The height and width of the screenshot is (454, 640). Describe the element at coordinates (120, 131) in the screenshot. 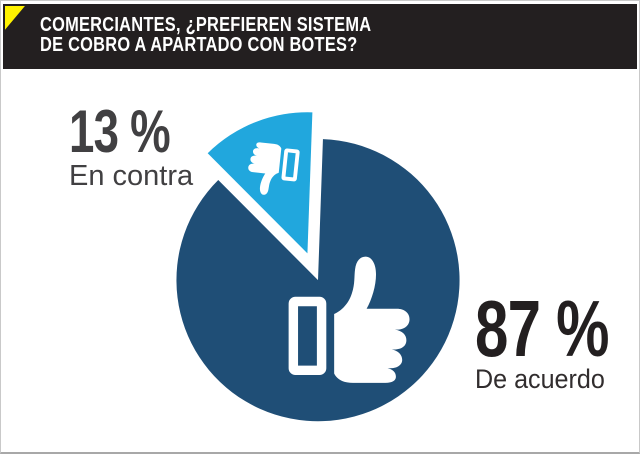

I see `en-contra-value: 13 %` at that location.